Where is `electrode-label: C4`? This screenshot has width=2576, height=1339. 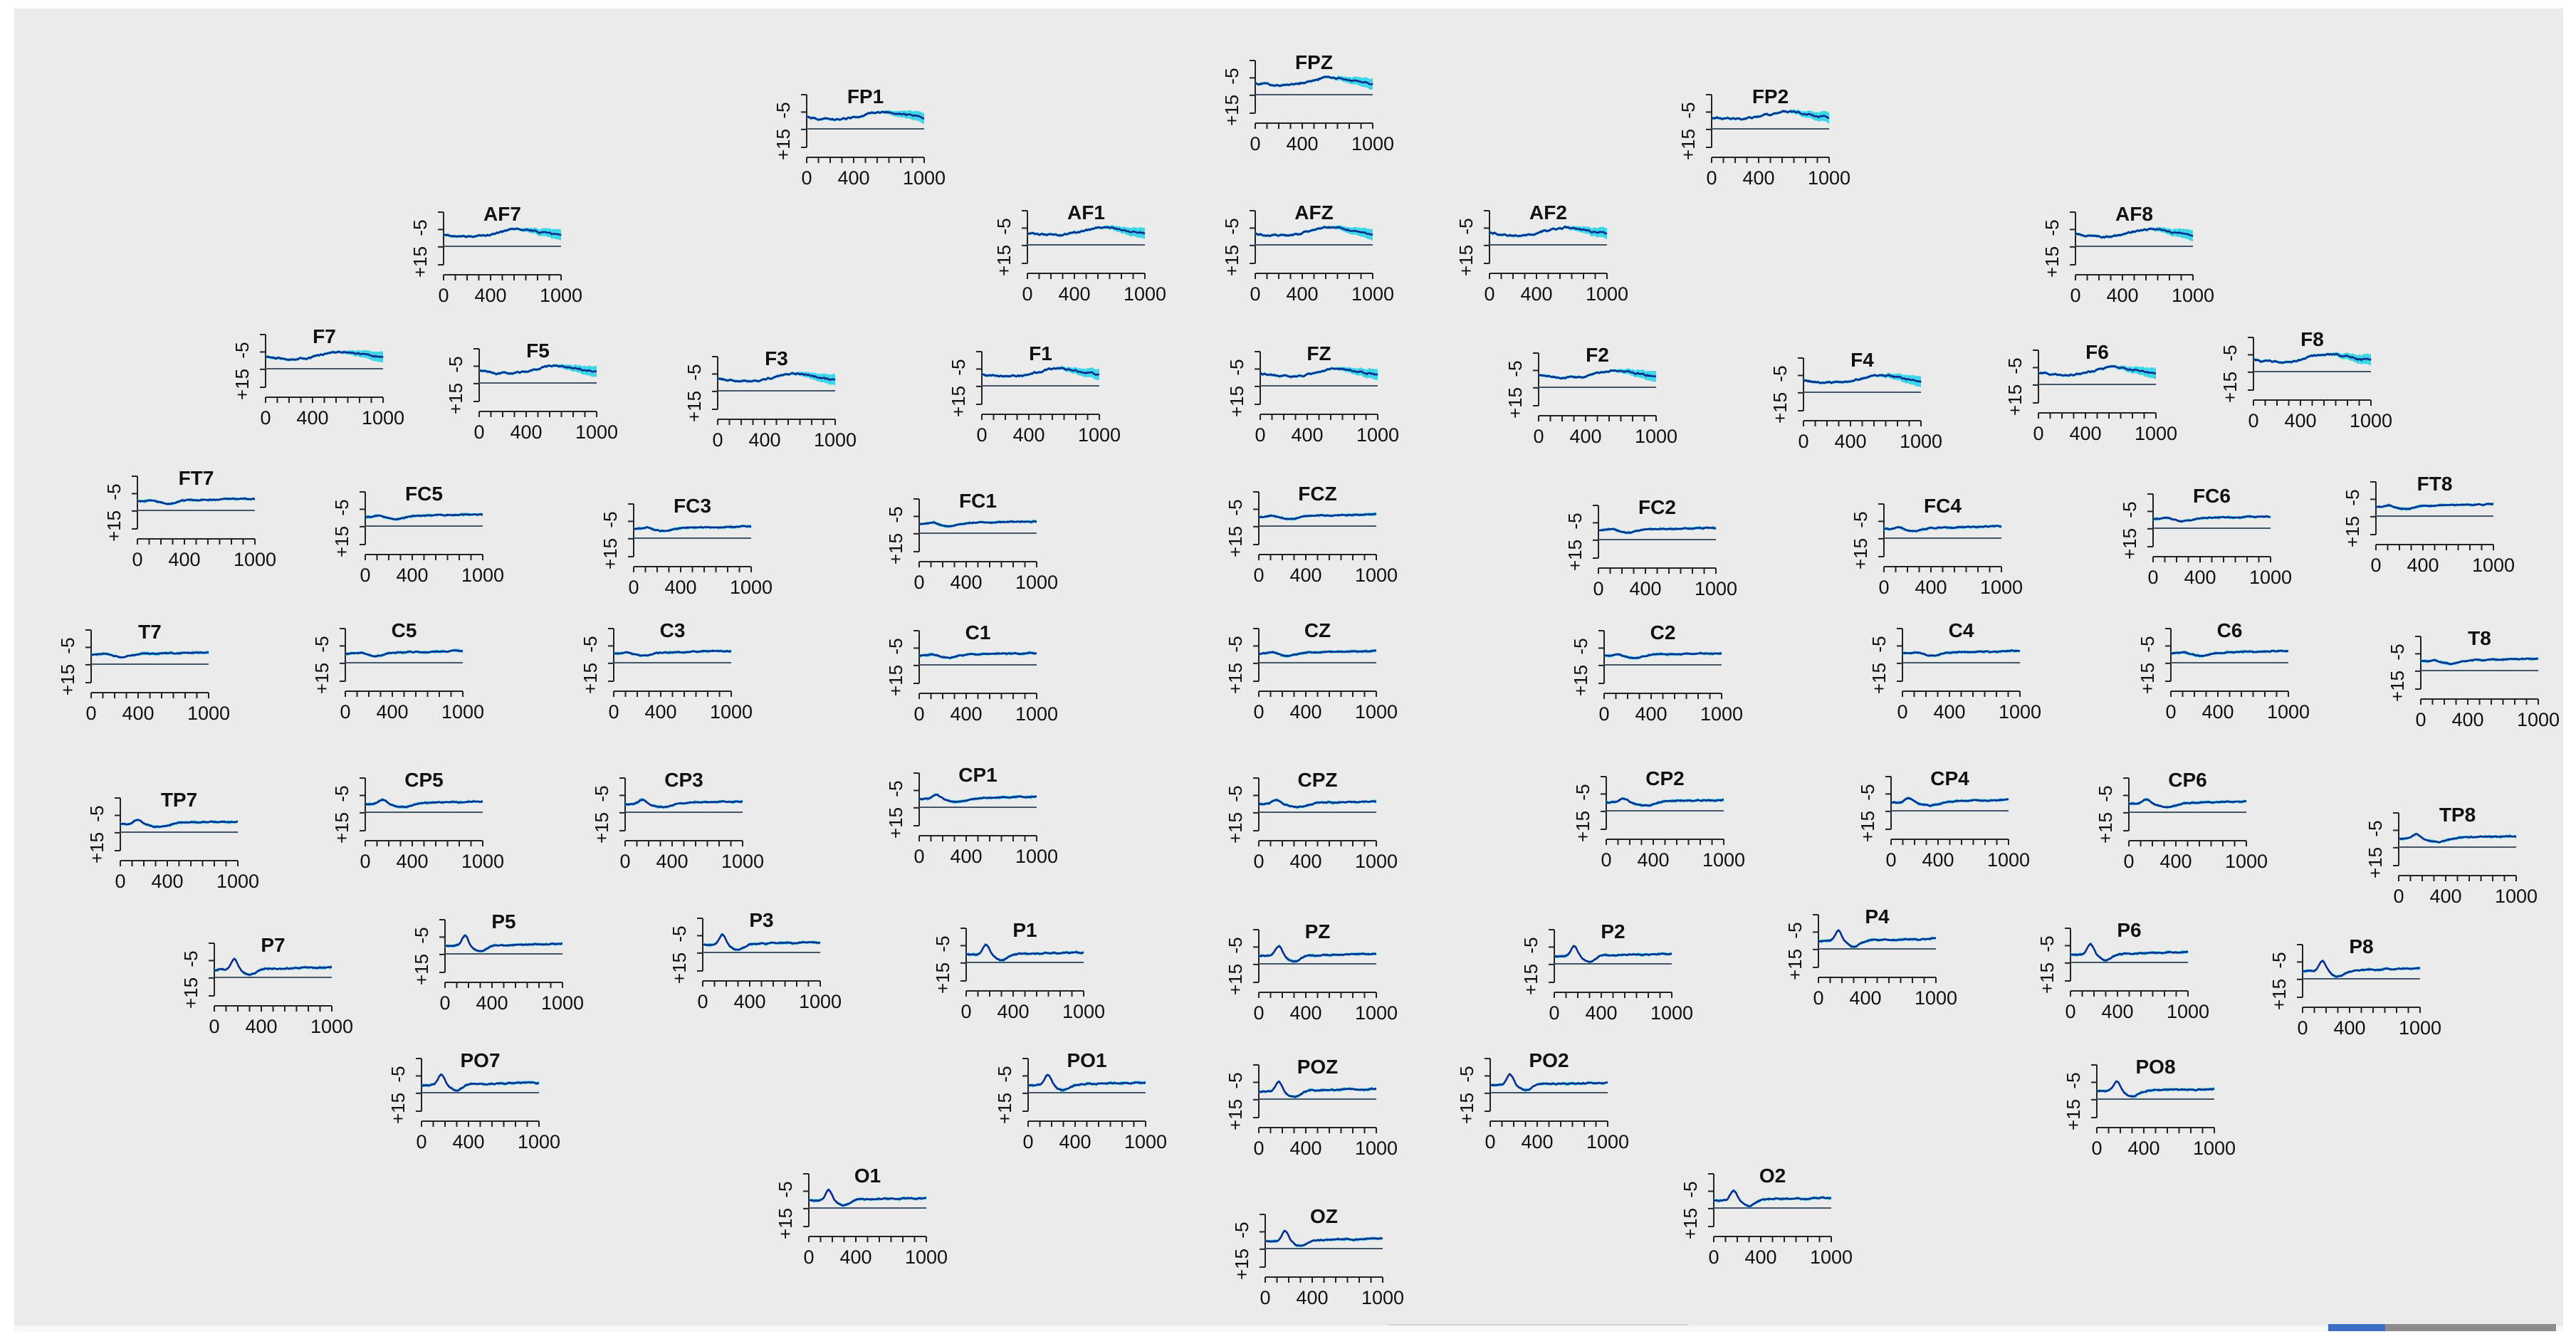 electrode-label: C4 is located at coordinates (1961, 630).